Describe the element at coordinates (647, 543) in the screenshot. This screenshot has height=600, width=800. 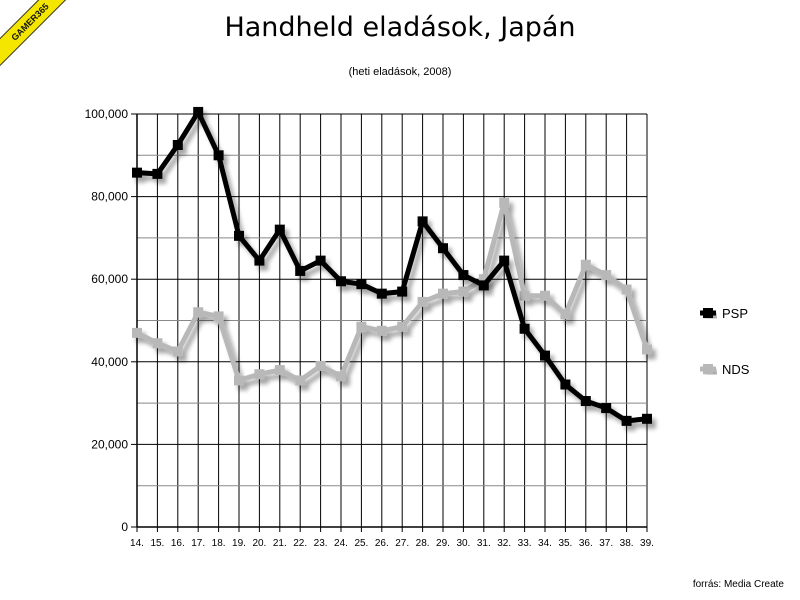
I see `x-tick-label: 39.` at that location.